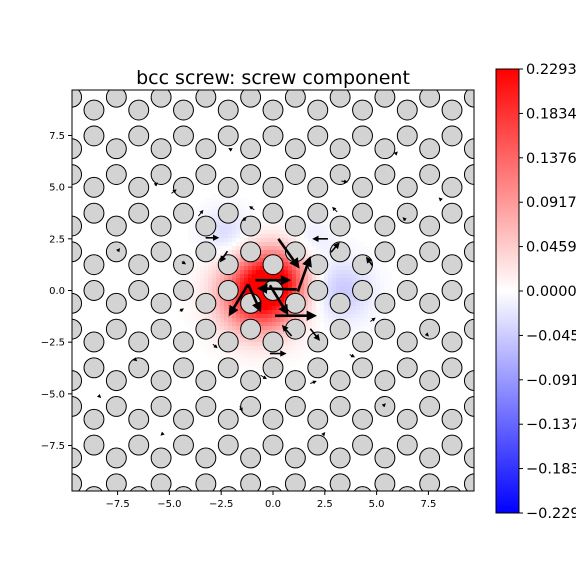 The height and width of the screenshot is (576, 576). I want to click on y-axis: −7.5 −5.0 −2.5 0.0 2.5 5.0 7.5, so click(56, 291).